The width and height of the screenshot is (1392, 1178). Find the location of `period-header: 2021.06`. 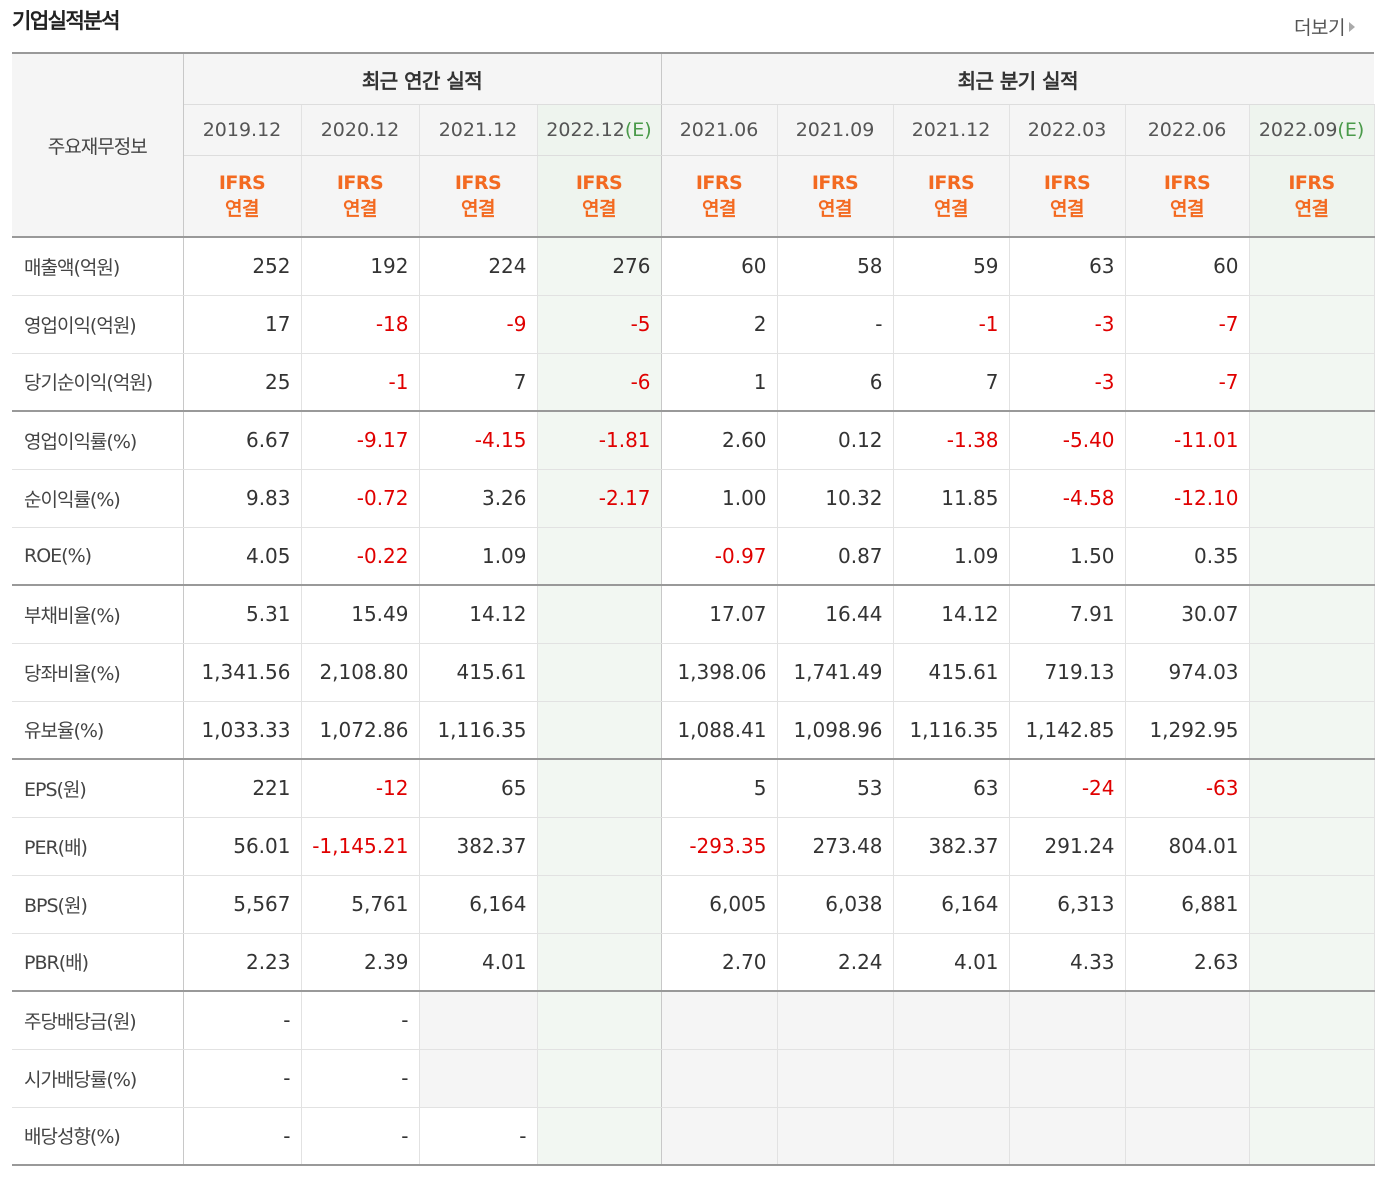

period-header: 2021.06 is located at coordinates (719, 130).